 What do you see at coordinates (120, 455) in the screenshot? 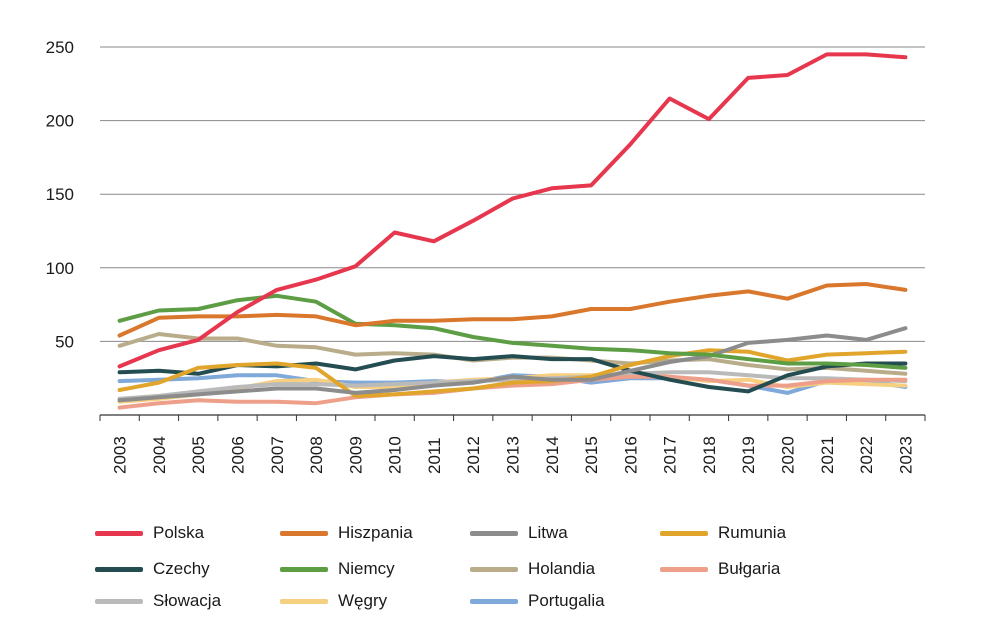
I see `x-tick-label: 2003` at bounding box center [120, 455].